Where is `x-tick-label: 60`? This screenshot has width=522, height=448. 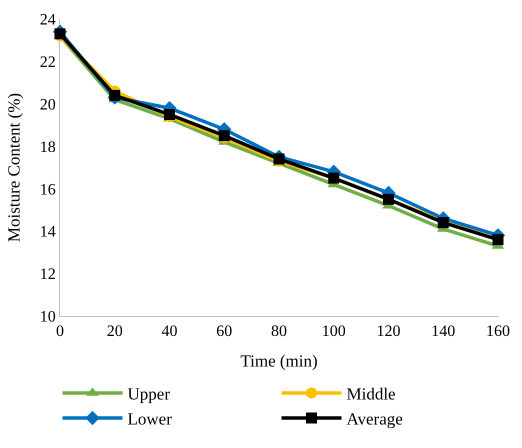 x-tick-label: 60 is located at coordinates (224, 331).